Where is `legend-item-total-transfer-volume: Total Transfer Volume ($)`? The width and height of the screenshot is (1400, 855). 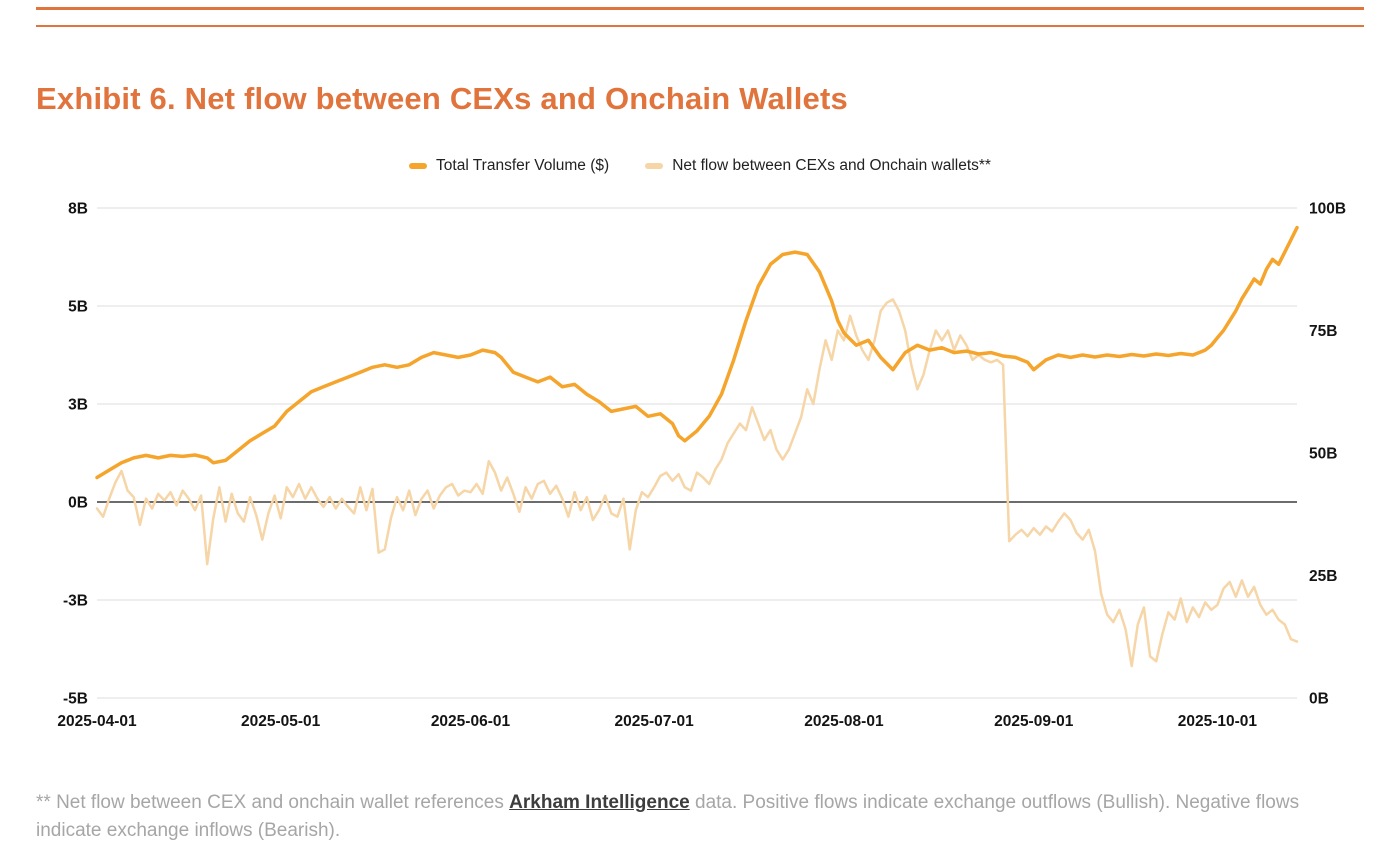 legend-item-total-transfer-volume: Total Transfer Volume ($) is located at coordinates (509, 166).